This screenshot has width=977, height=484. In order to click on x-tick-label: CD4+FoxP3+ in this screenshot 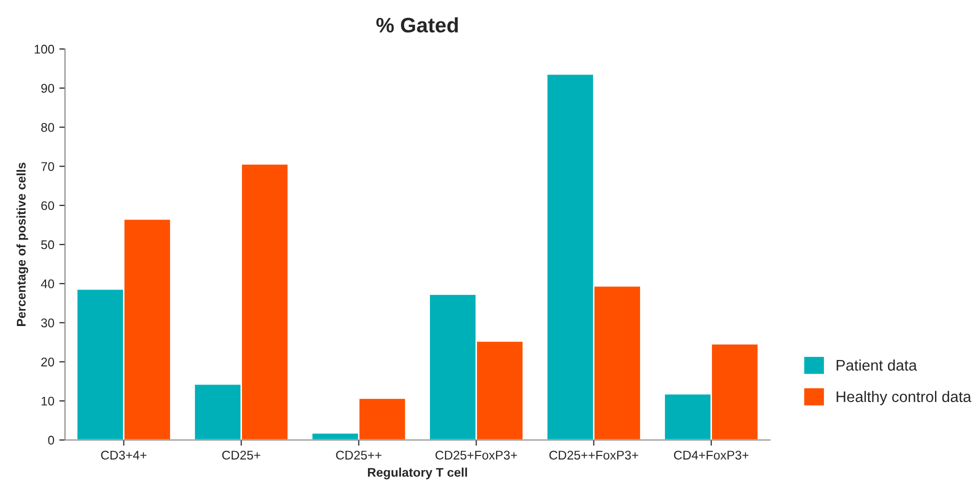, I will do `click(711, 455)`.